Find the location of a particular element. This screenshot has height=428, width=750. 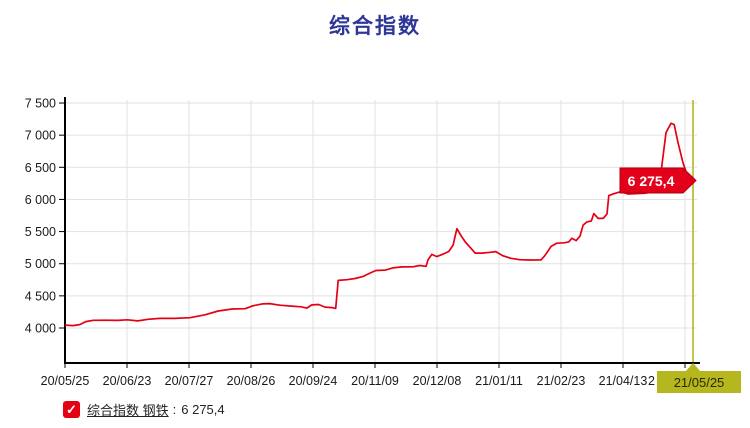

cursor-label-pointer is located at coordinates (693, 367).